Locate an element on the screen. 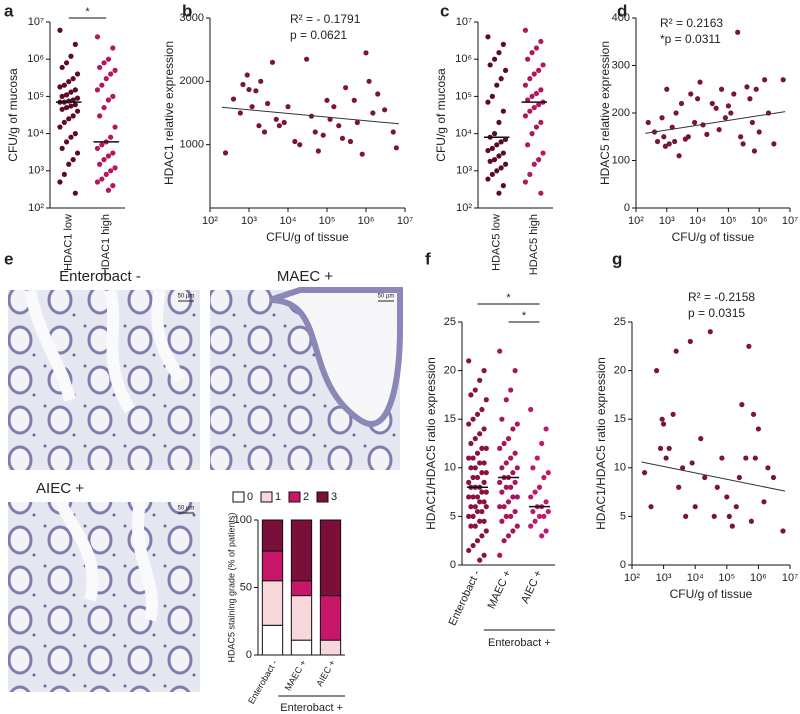 The width and height of the screenshot is (800, 714). y-tick-label: 10² is located at coordinates (464, 208).